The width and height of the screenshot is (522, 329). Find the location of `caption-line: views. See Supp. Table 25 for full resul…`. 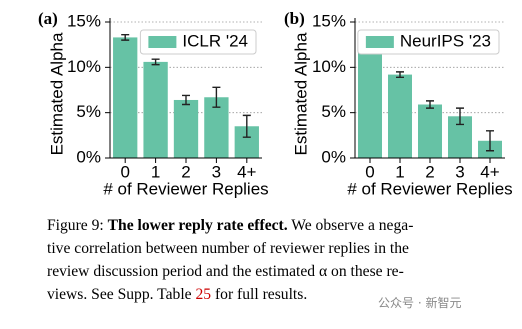

caption-line: views. See Supp. Table 25 for full resul… is located at coordinates (282, 294).